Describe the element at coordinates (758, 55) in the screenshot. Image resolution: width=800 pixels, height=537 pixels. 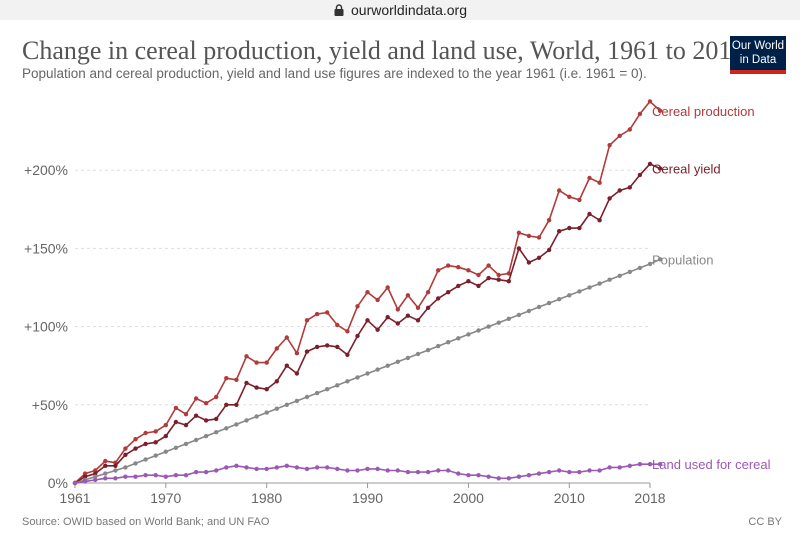
I see `owid-logo: Our World in Data` at that location.